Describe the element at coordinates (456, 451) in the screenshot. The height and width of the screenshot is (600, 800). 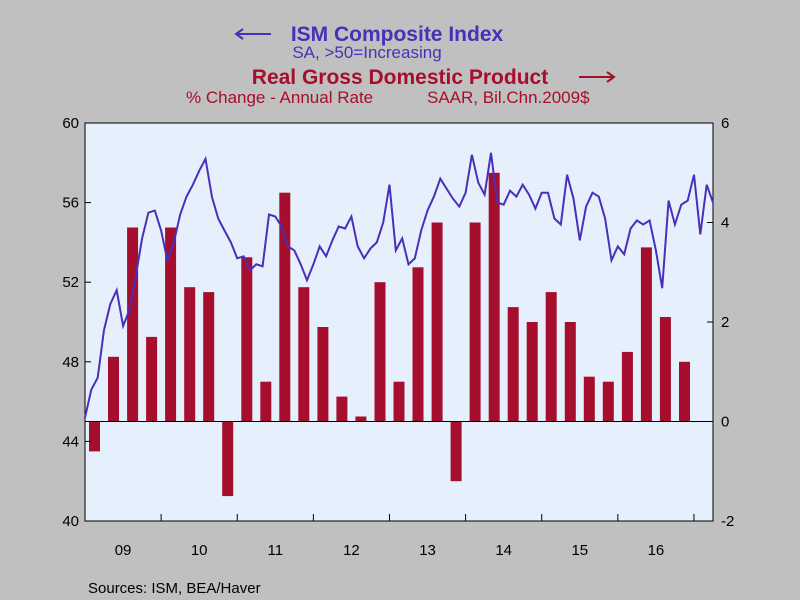
I see `gdp-bar-2013Q4` at that location.